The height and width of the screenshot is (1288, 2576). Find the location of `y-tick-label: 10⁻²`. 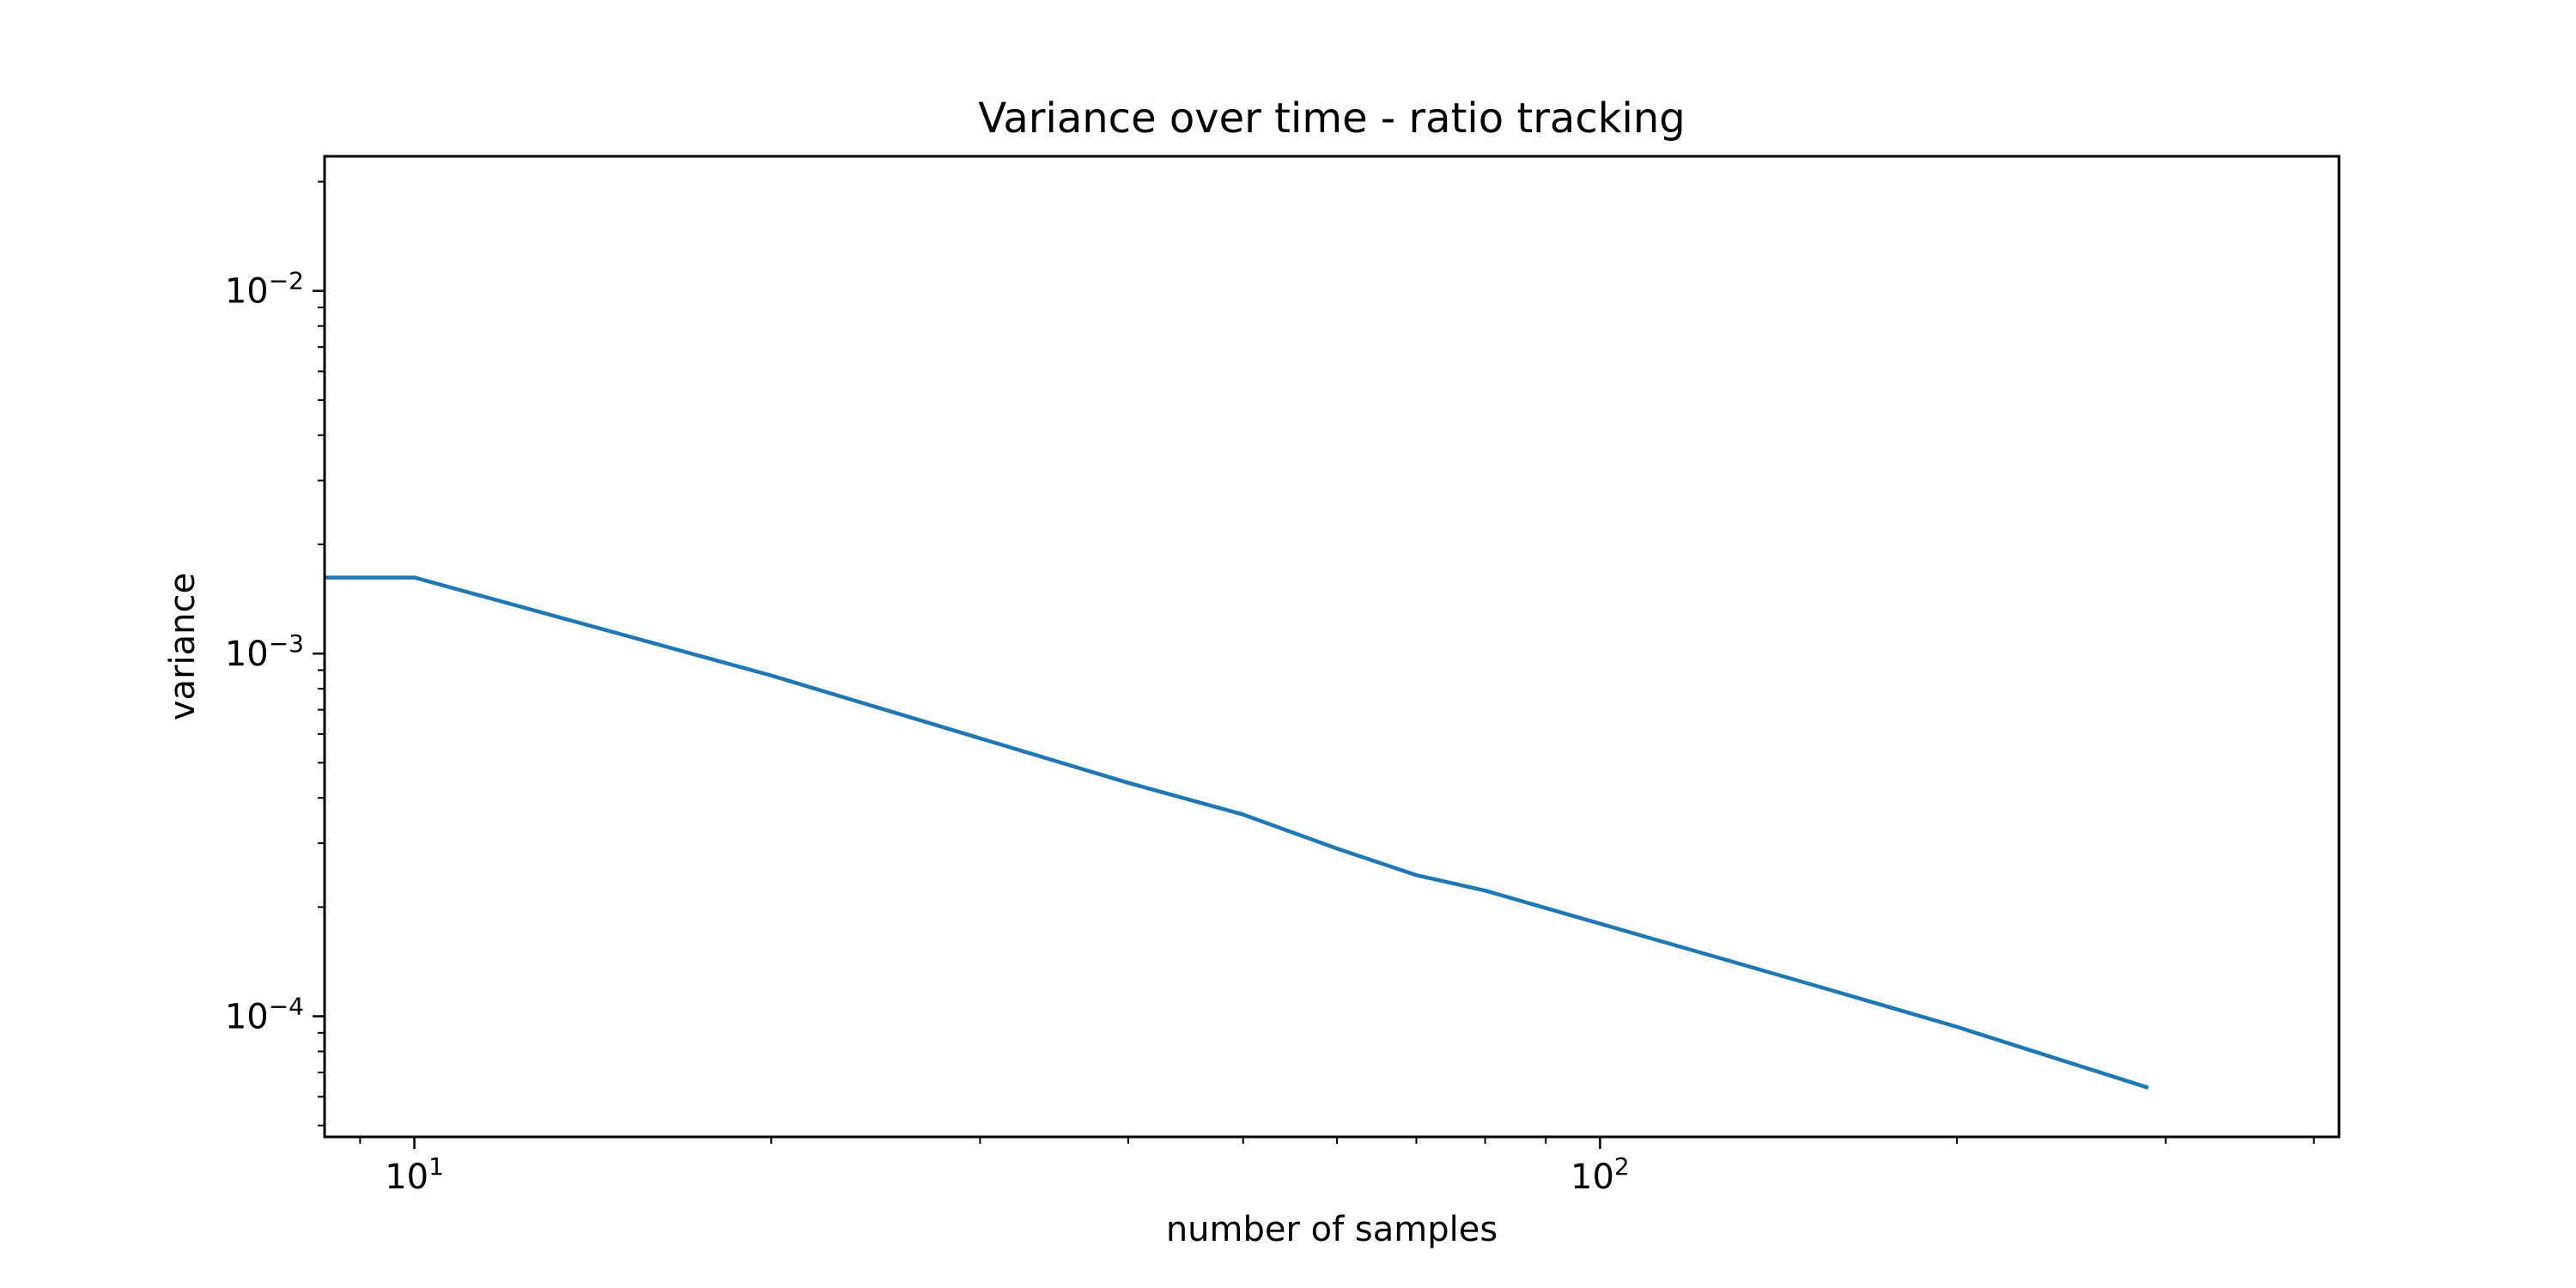

y-tick-label: 10⁻² is located at coordinates (264, 290).